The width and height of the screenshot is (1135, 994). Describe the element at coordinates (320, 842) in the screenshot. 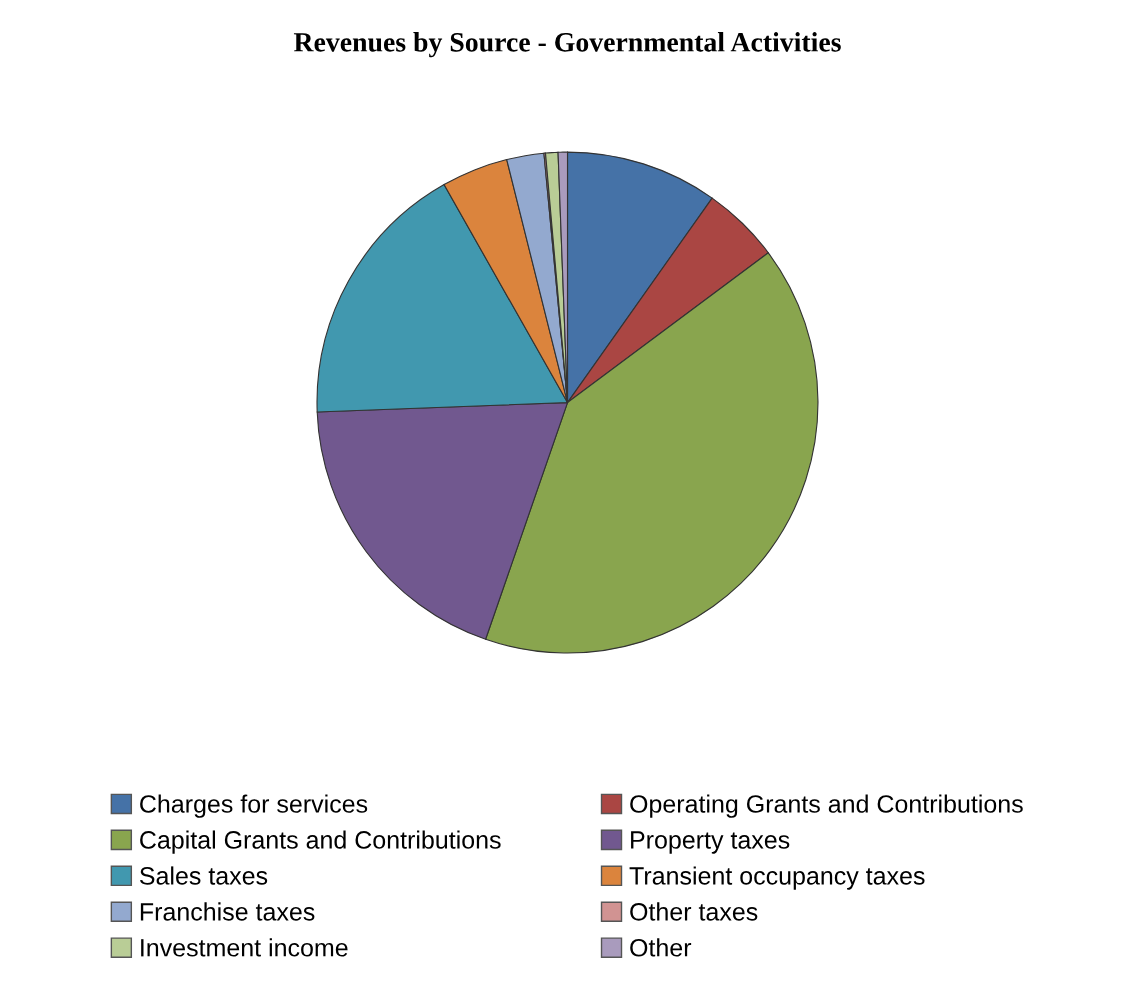

I see `legend-label: Capital Grants and Contributions` at that location.